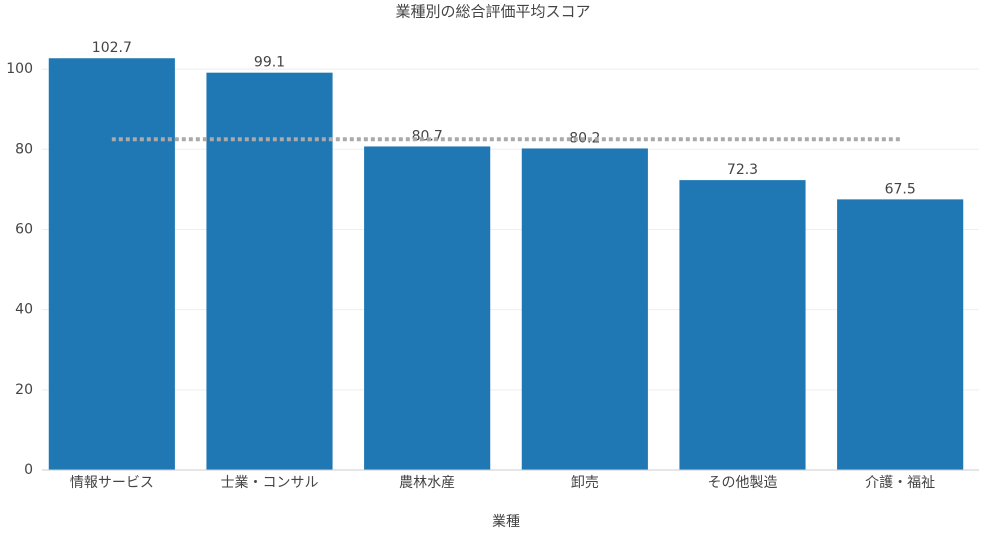 The width and height of the screenshot is (986, 537). I want to click on y-tick-label: 80, so click(24, 149).